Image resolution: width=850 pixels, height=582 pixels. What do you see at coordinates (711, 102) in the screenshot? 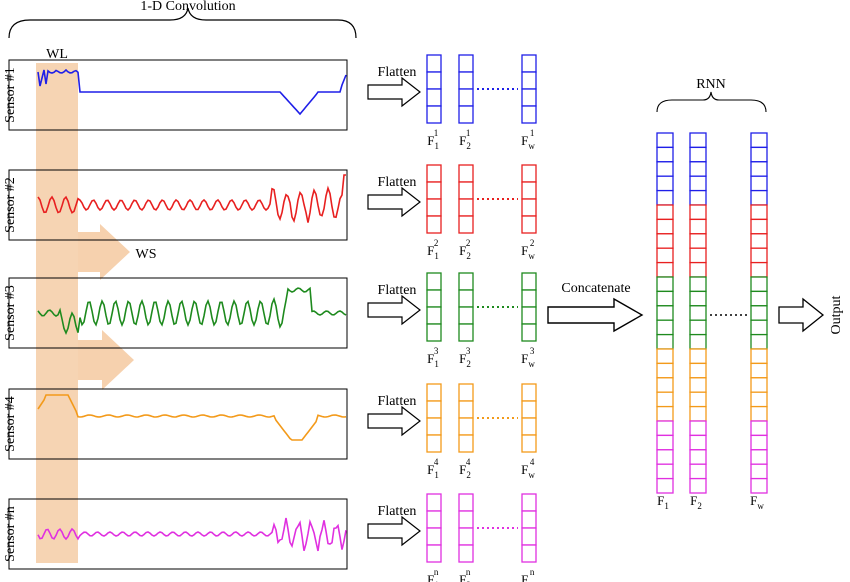
I see `rnn-brace` at bounding box center [711, 102].